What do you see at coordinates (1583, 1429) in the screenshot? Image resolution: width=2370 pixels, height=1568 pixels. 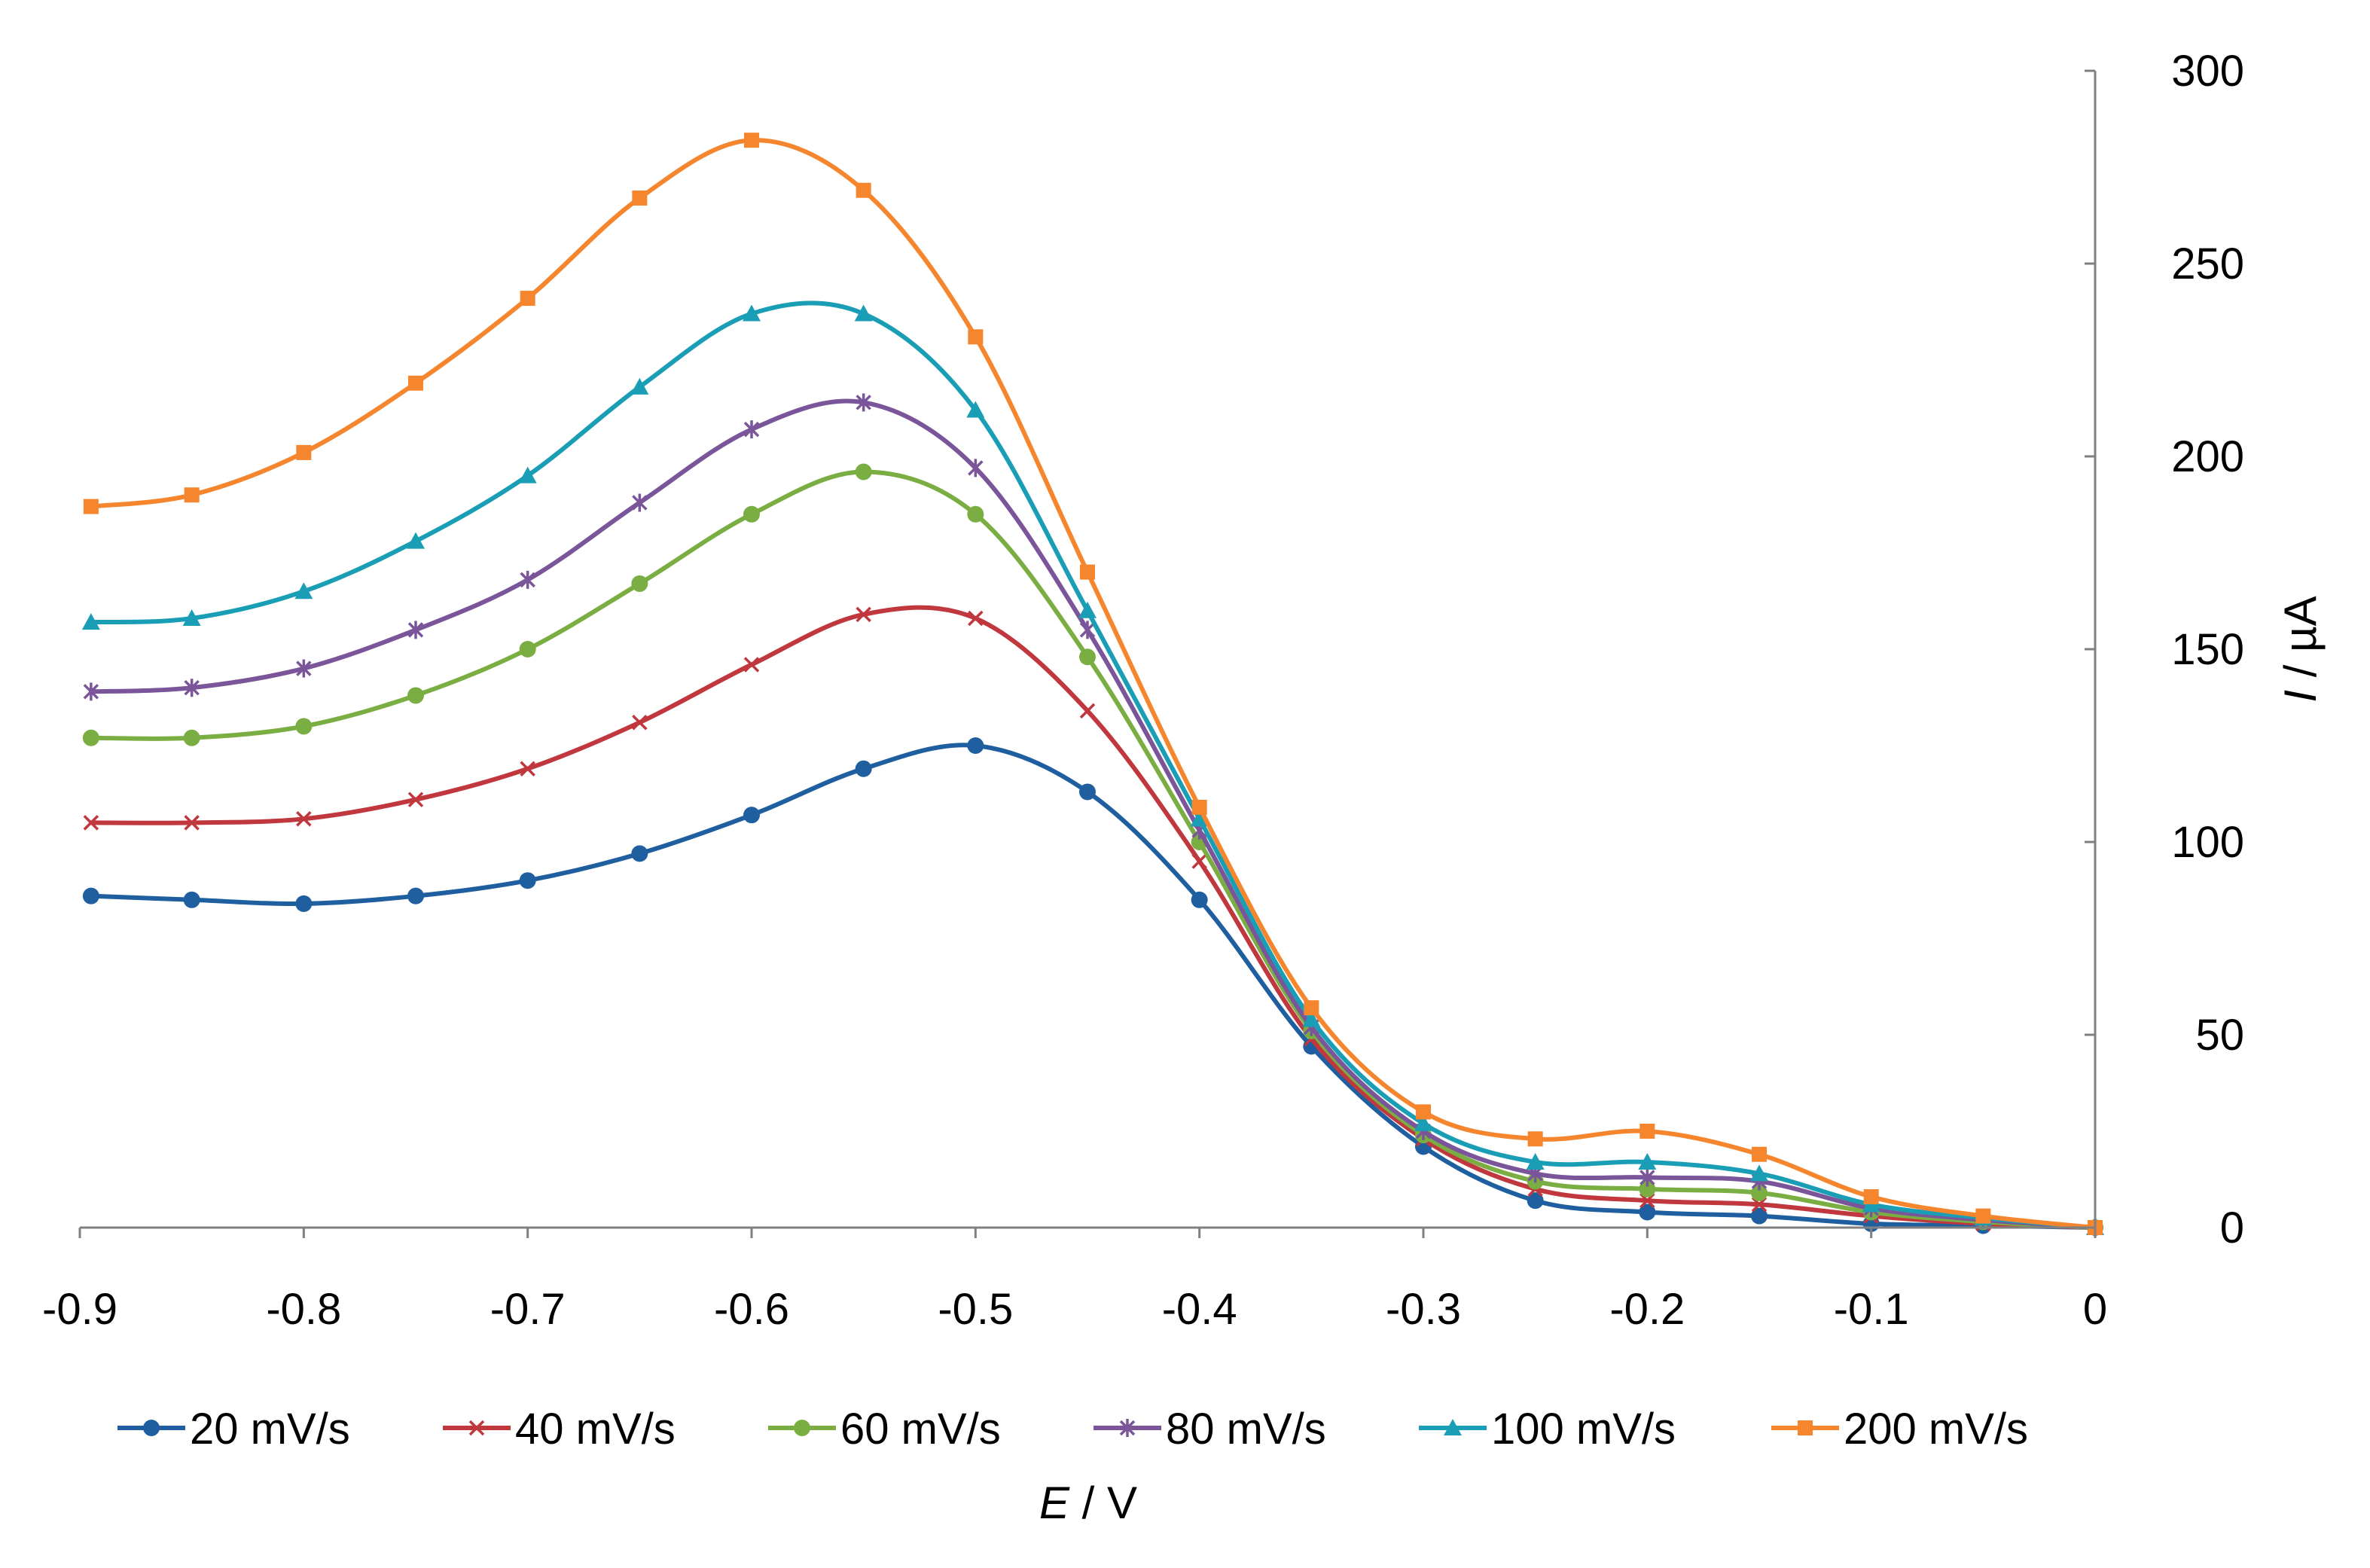 I see `legend-label: 100 mV/s` at bounding box center [1583, 1429].